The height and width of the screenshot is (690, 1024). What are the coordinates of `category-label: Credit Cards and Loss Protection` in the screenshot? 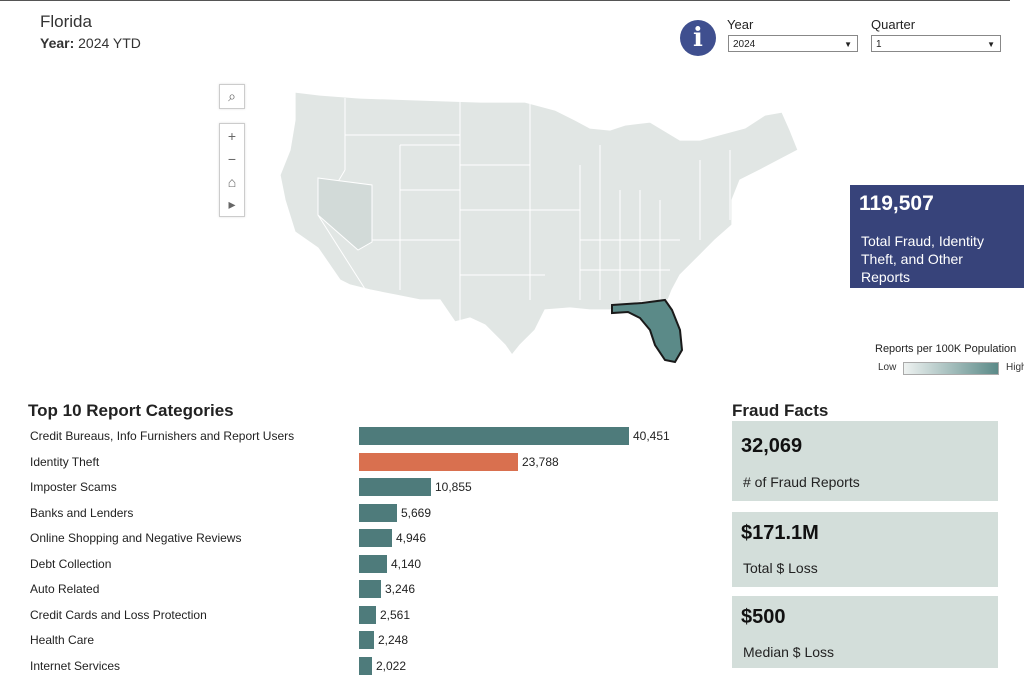 It's located at (118, 615).